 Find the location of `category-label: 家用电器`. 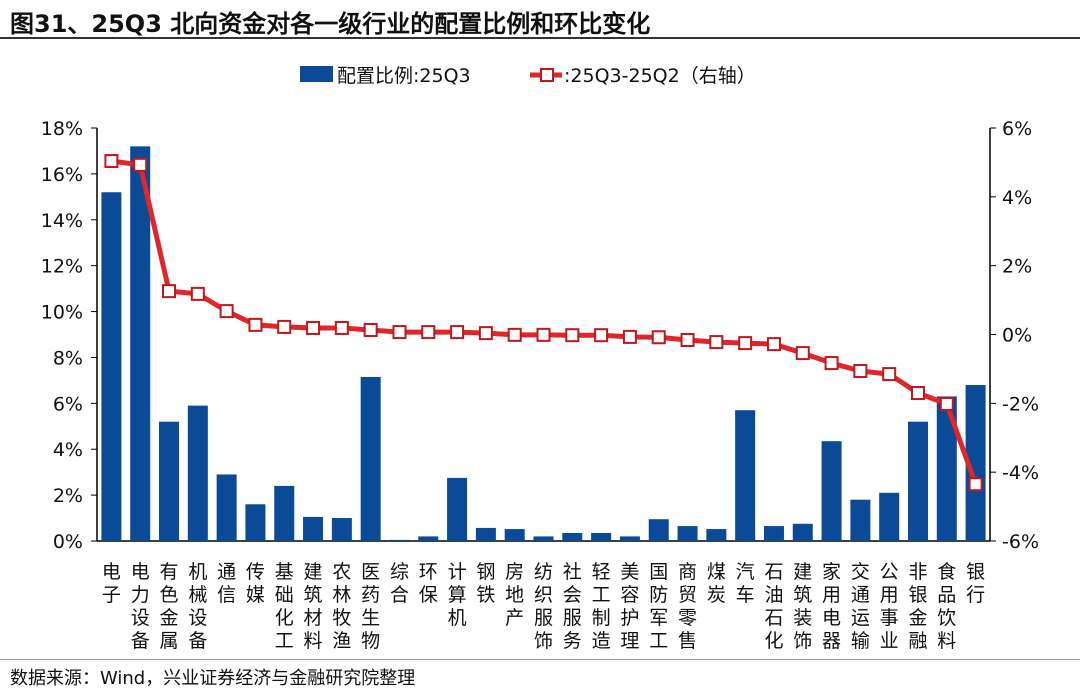

category-label: 家用电器 is located at coordinates (831, 606).